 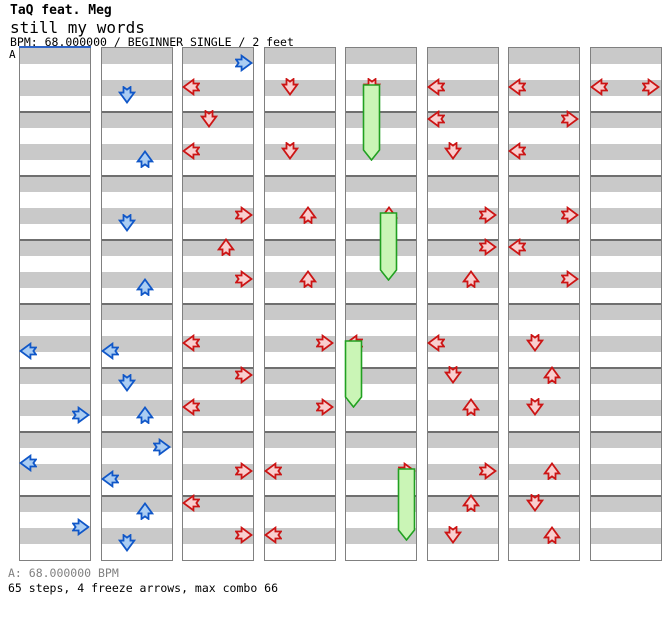 I want to click on song-title: still my words, so click(x=77, y=27).